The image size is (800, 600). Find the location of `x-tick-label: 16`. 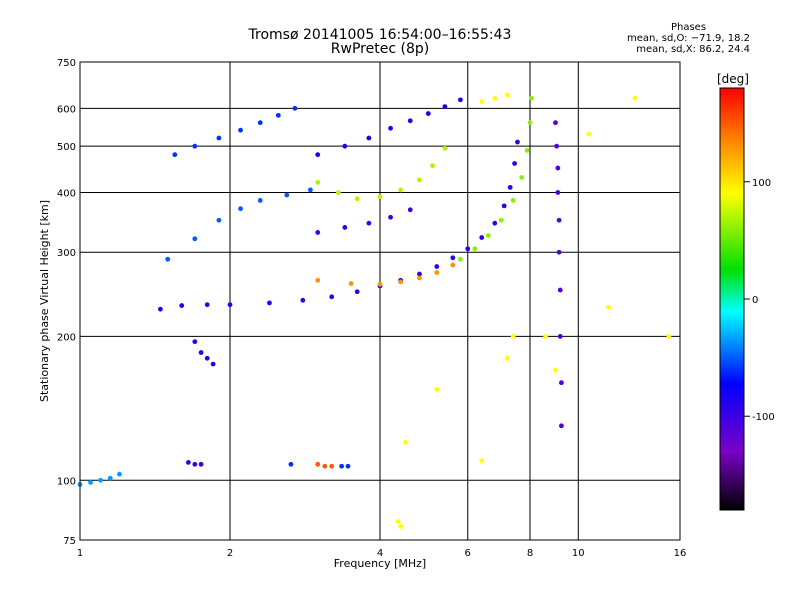

x-tick-label: 16 is located at coordinates (680, 553).